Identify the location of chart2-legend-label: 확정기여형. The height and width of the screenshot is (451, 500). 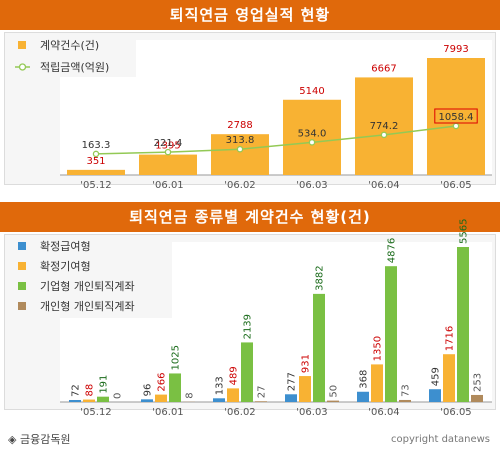
(65, 266).